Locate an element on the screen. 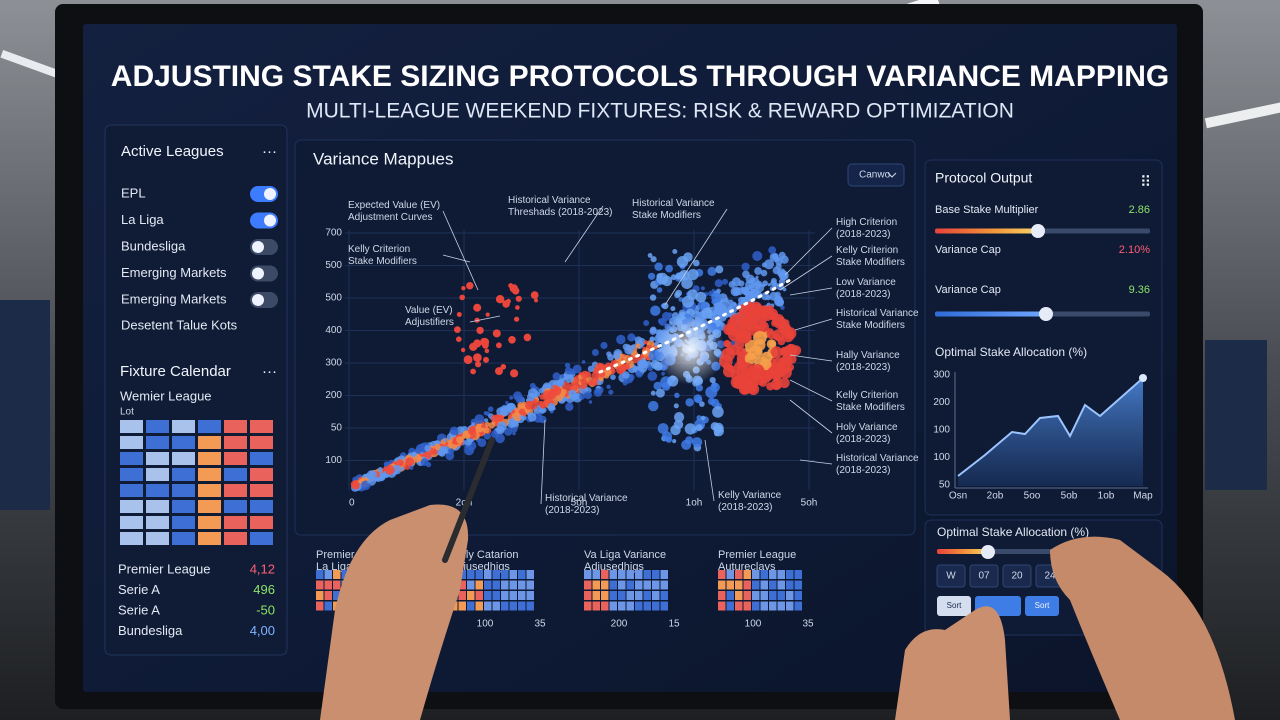 The width and height of the screenshot is (1280, 720). dropdown-caret is located at coordinates (892, 175).